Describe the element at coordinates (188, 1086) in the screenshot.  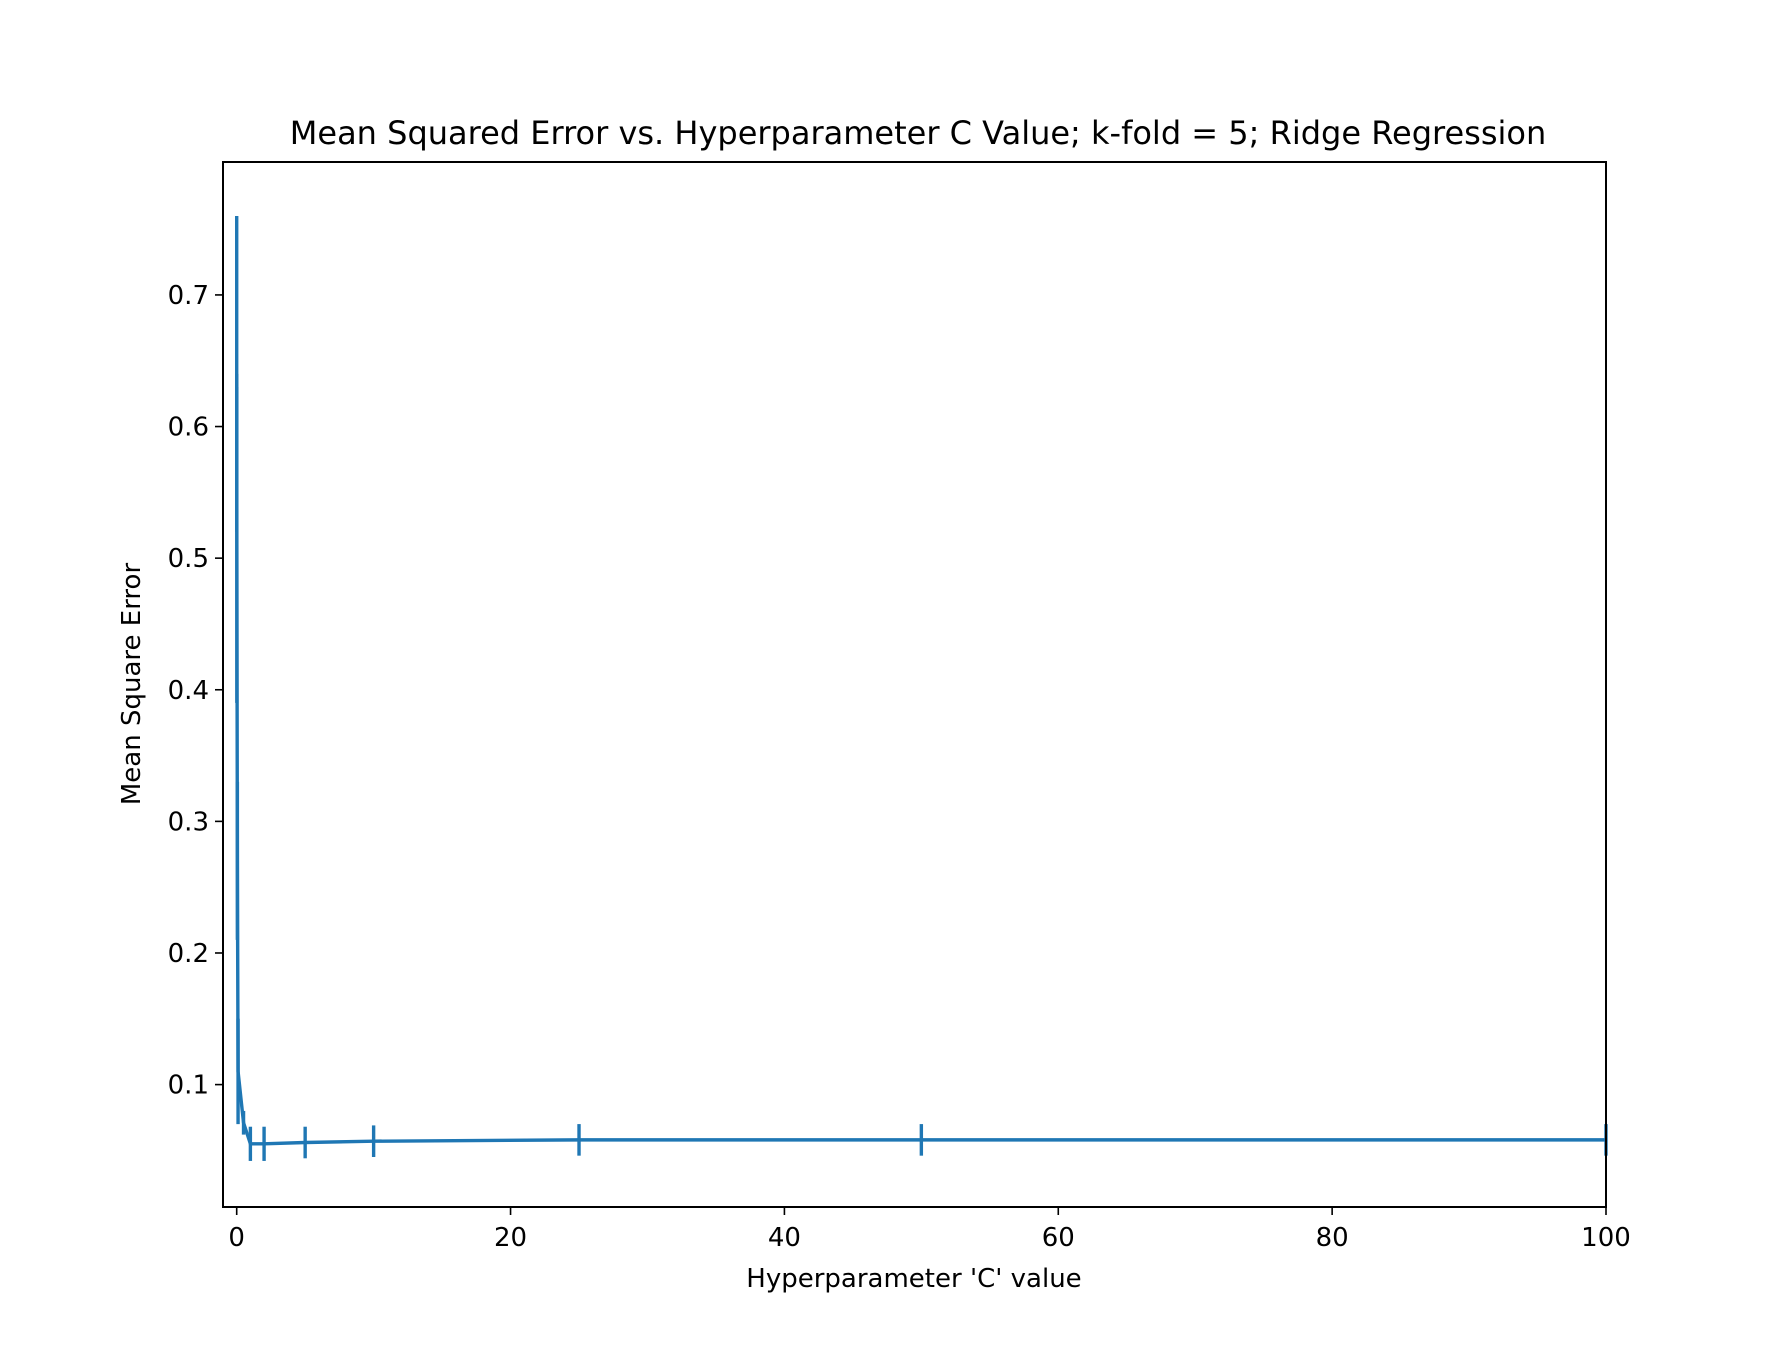
I see `y-tick-label: 0.1` at that location.